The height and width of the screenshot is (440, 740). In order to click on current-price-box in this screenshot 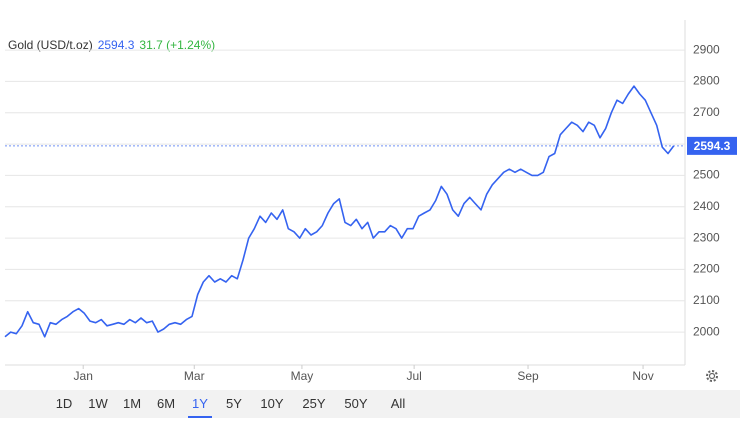, I will do `click(712, 145)`.